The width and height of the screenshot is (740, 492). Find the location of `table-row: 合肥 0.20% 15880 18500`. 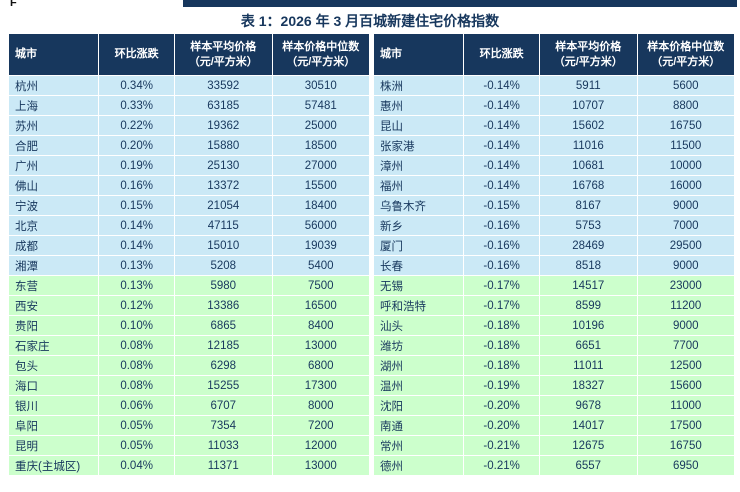

table-row: 合肥 0.20% 15880 18500 is located at coordinates (189, 145).